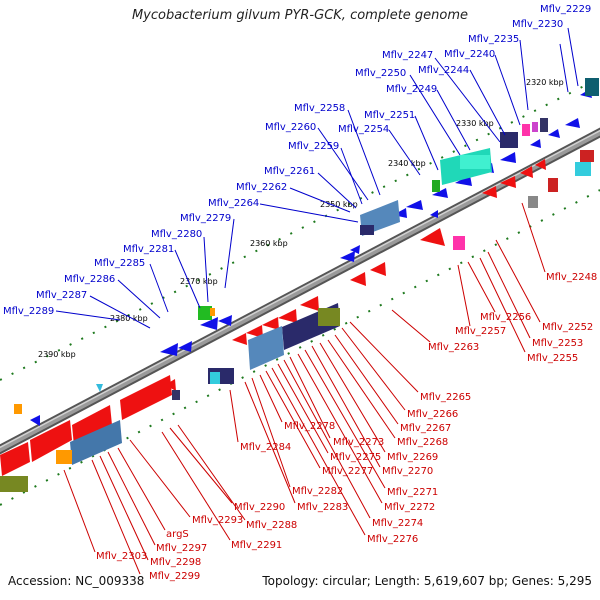 The width and height of the screenshot is (600, 600). Describe the element at coordinates (181, 548) in the screenshot. I see `gene-label: Mflv_2297` at that location.